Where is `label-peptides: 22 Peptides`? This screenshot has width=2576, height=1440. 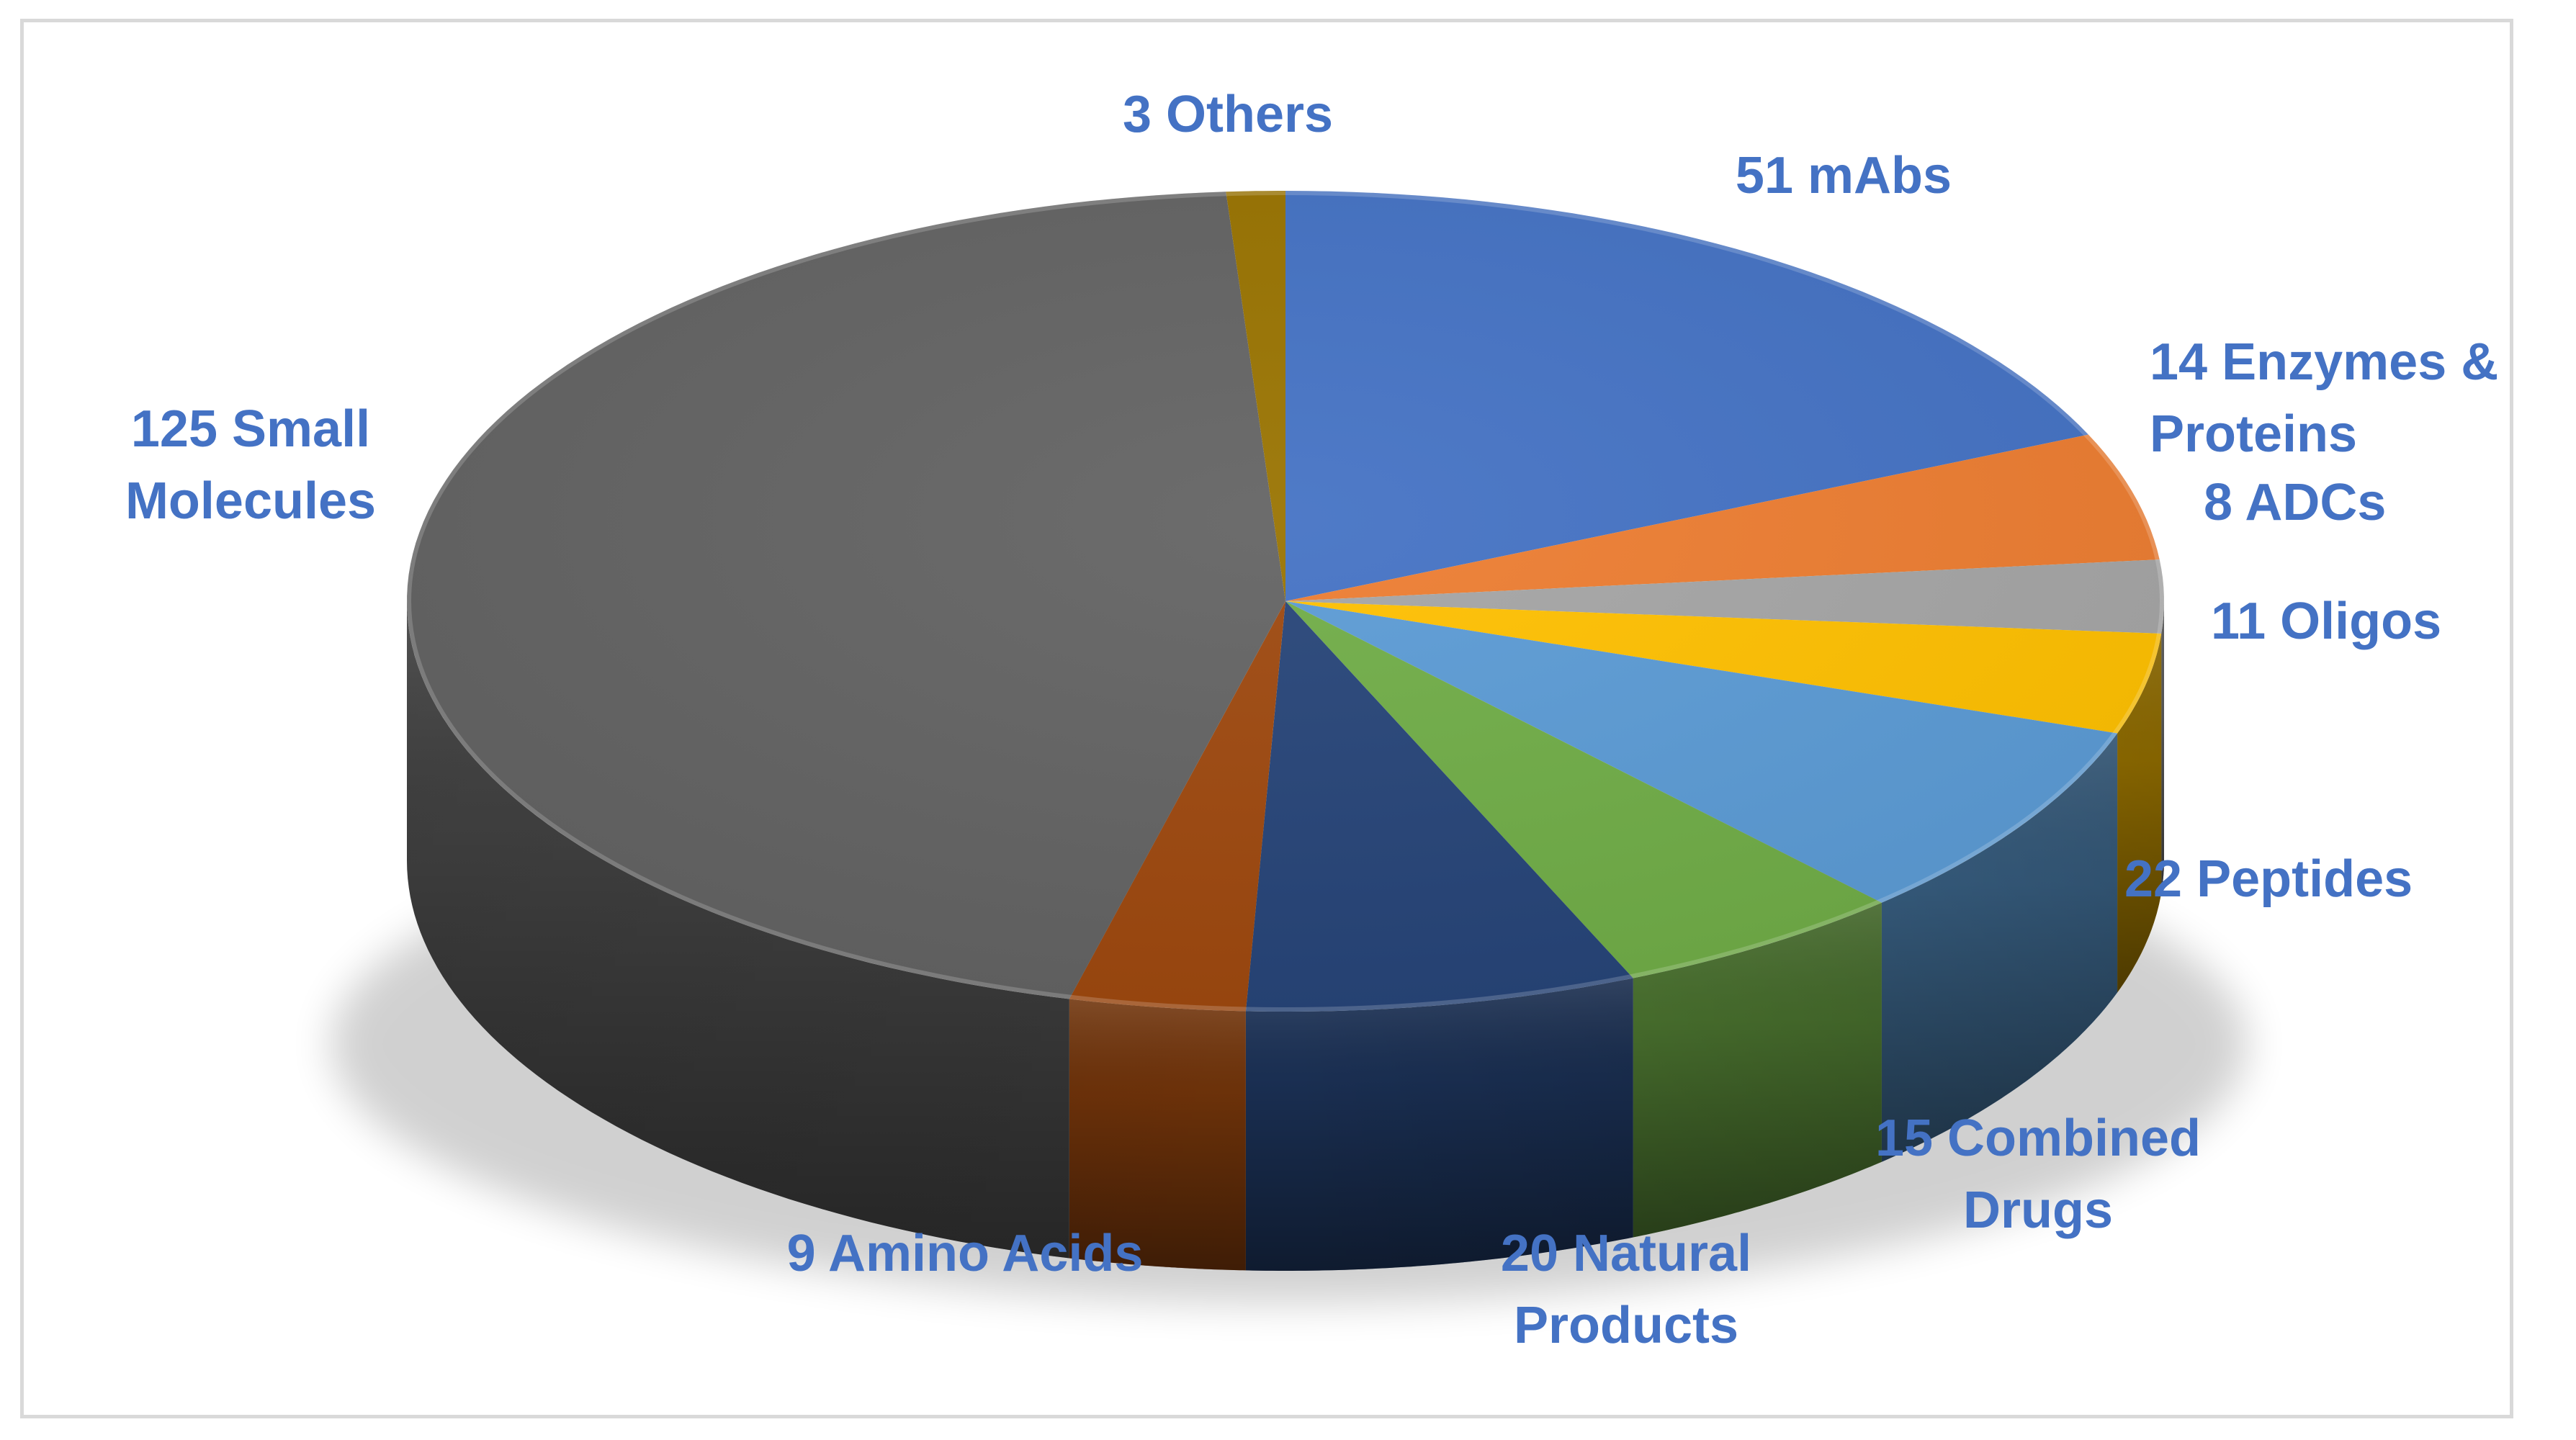 label-peptides: 22 Peptides is located at coordinates (2268, 879).